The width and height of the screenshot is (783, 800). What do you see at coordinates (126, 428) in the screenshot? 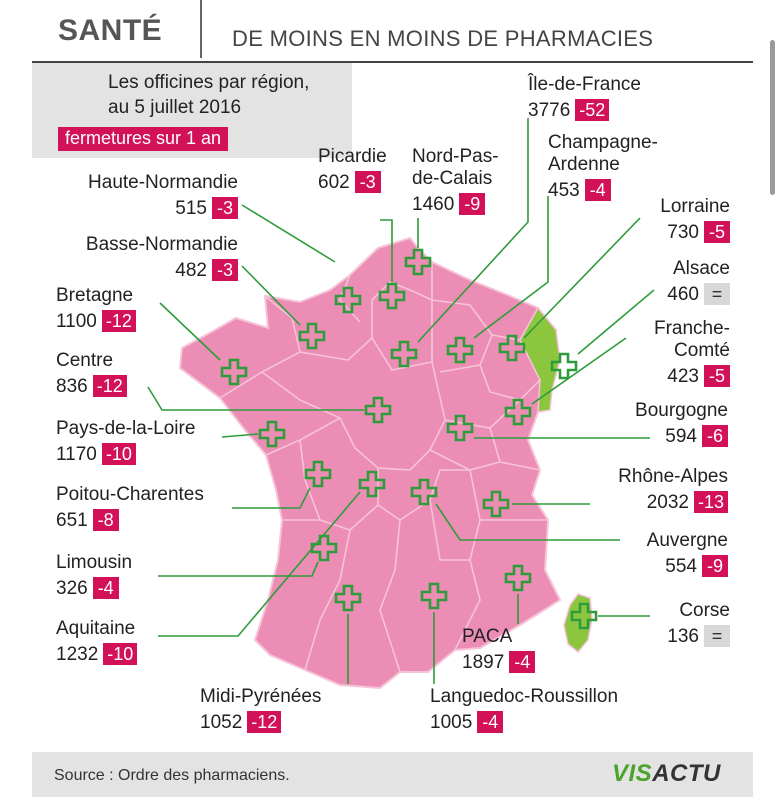
I see `region-name: Pays-de-la-Loire` at bounding box center [126, 428].